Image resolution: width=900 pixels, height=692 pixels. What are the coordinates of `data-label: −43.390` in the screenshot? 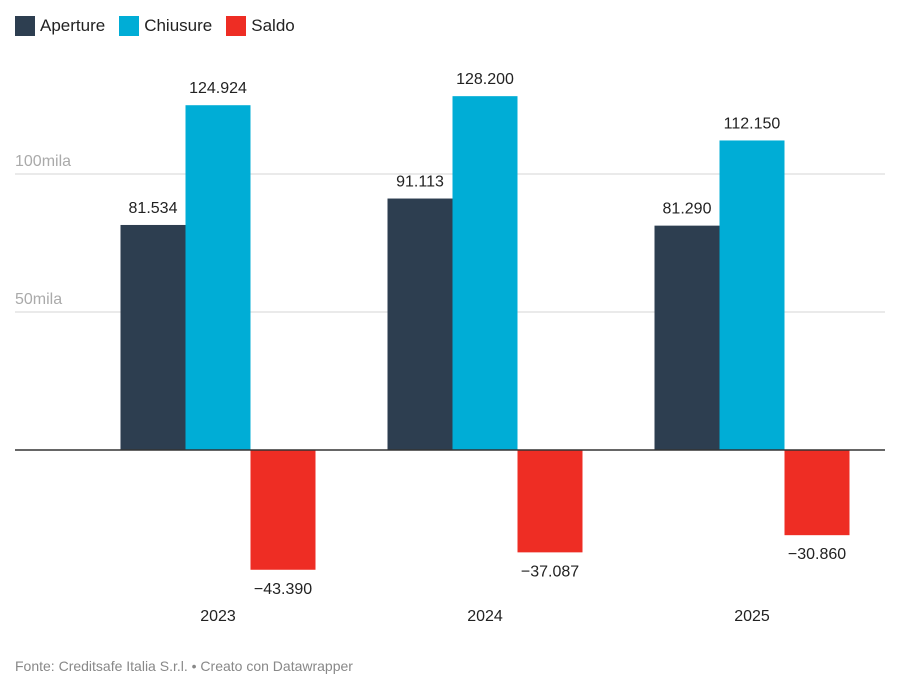 It's located at (283, 589).